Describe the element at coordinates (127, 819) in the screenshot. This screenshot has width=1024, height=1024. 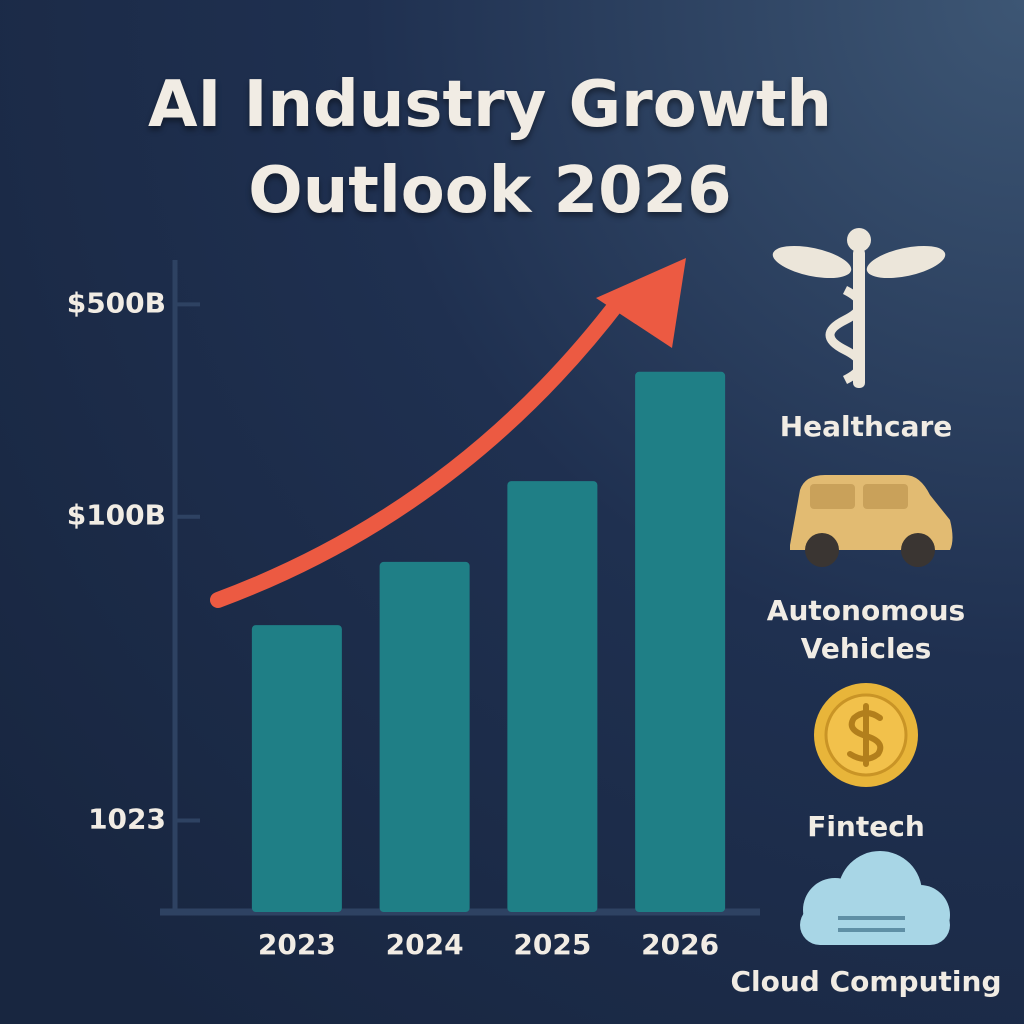
I see `y-tick-label: 1023` at that location.